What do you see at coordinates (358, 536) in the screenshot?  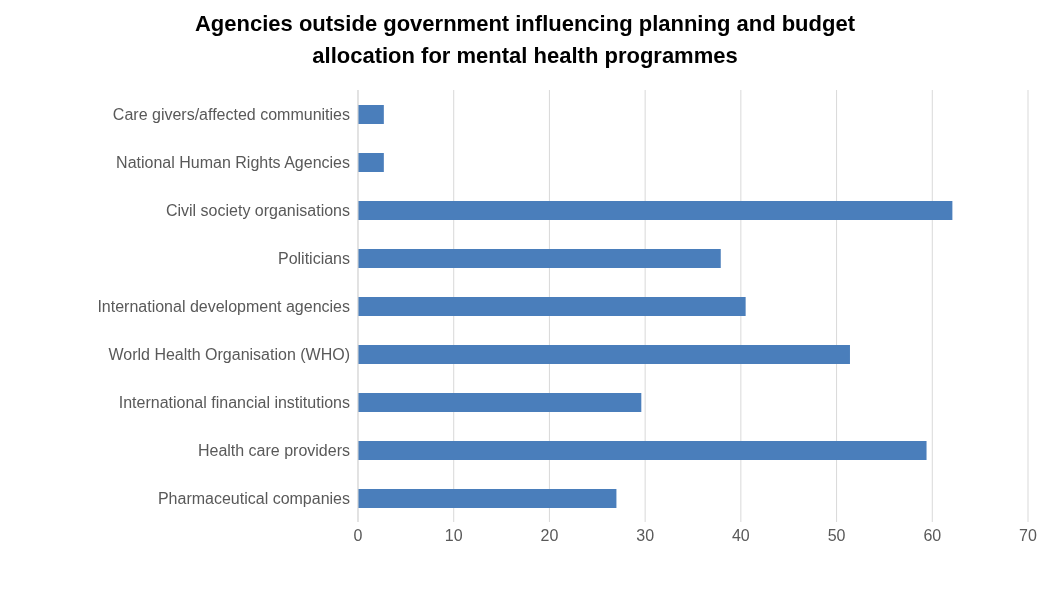 I see `x-tick-label: 0` at bounding box center [358, 536].